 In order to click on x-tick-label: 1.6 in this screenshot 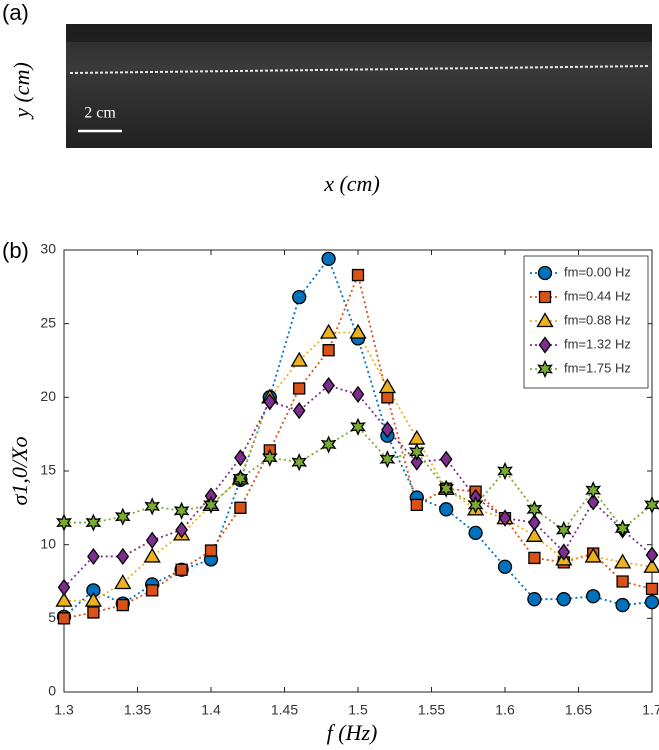, I will do `click(505, 710)`.